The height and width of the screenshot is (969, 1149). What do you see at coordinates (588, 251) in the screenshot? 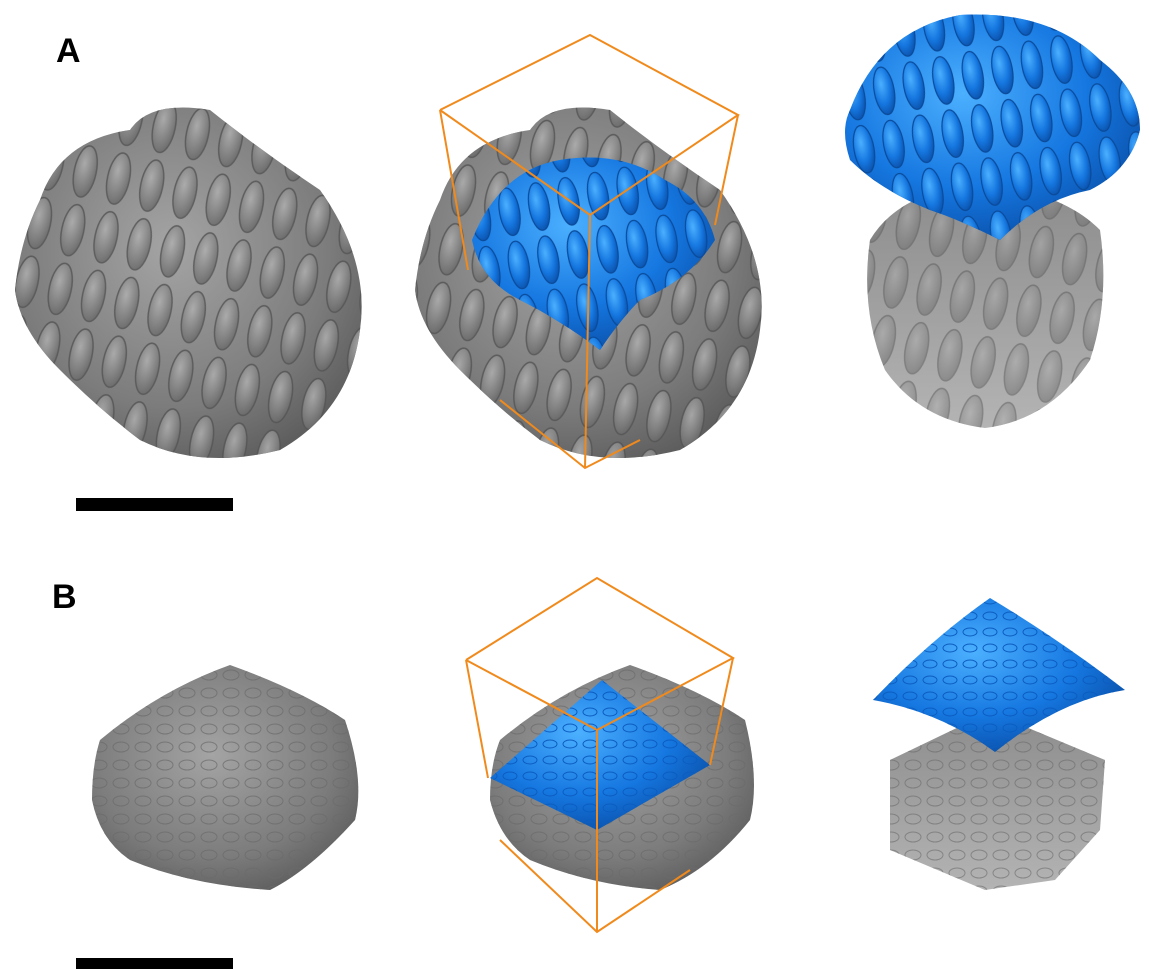
I see `organoid-a2` at bounding box center [588, 251].